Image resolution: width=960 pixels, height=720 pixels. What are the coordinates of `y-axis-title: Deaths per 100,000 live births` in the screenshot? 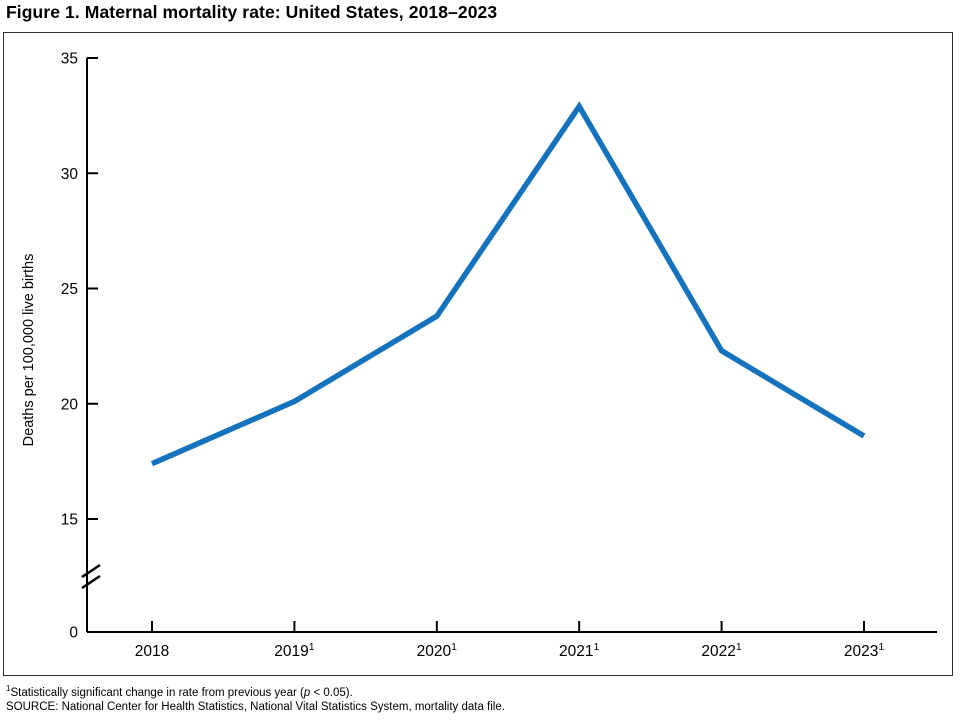 It's located at (29, 350).